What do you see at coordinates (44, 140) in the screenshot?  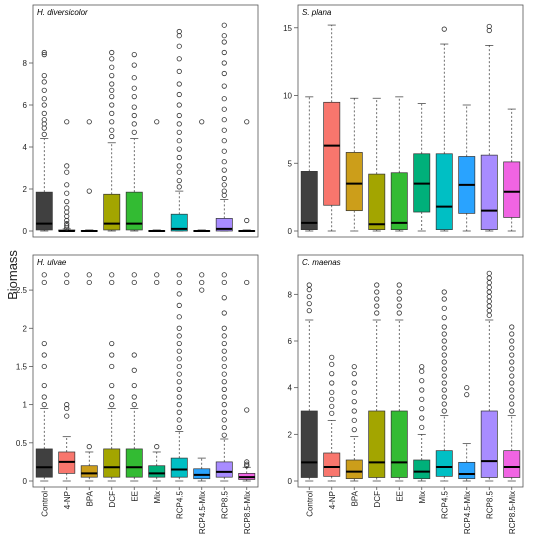 I see `box-Control` at bounding box center [44, 140].